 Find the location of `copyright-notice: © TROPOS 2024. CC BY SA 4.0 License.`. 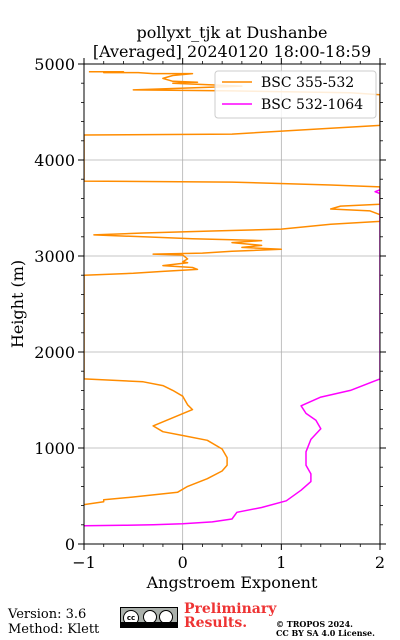

copyright-notice: © TROPOS 2024. CC BY SA 4.0 License. is located at coordinates (325, 629).